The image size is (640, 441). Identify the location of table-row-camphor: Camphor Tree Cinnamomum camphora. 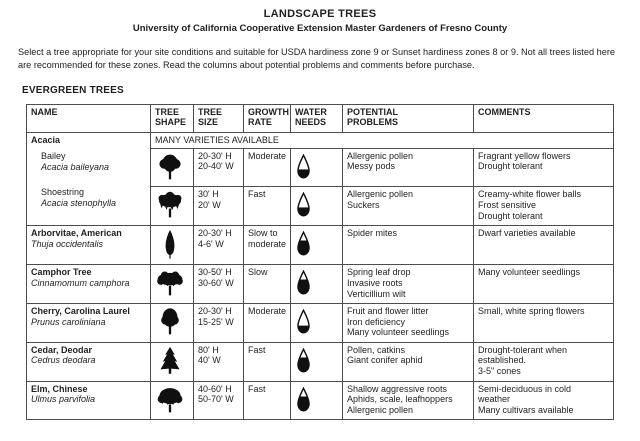
(320, 284).